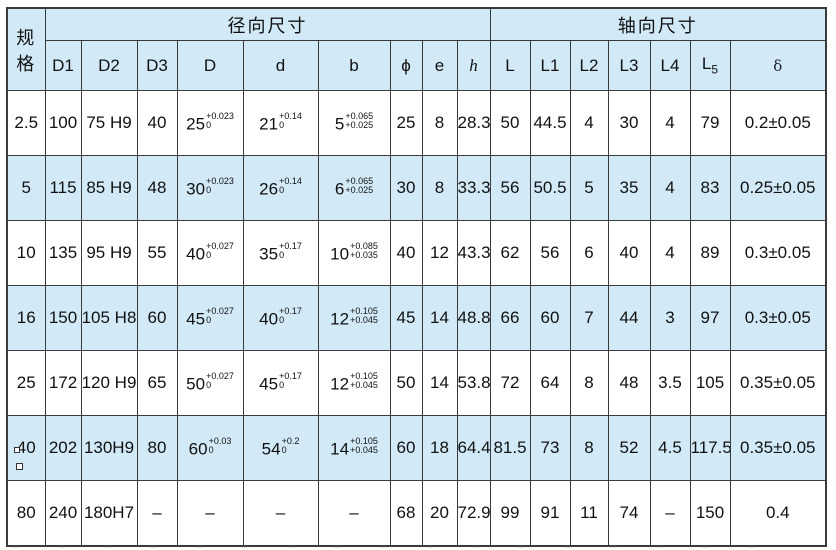 This screenshot has height=550, width=836. I want to click on value-cell: 33.3, so click(473, 188).